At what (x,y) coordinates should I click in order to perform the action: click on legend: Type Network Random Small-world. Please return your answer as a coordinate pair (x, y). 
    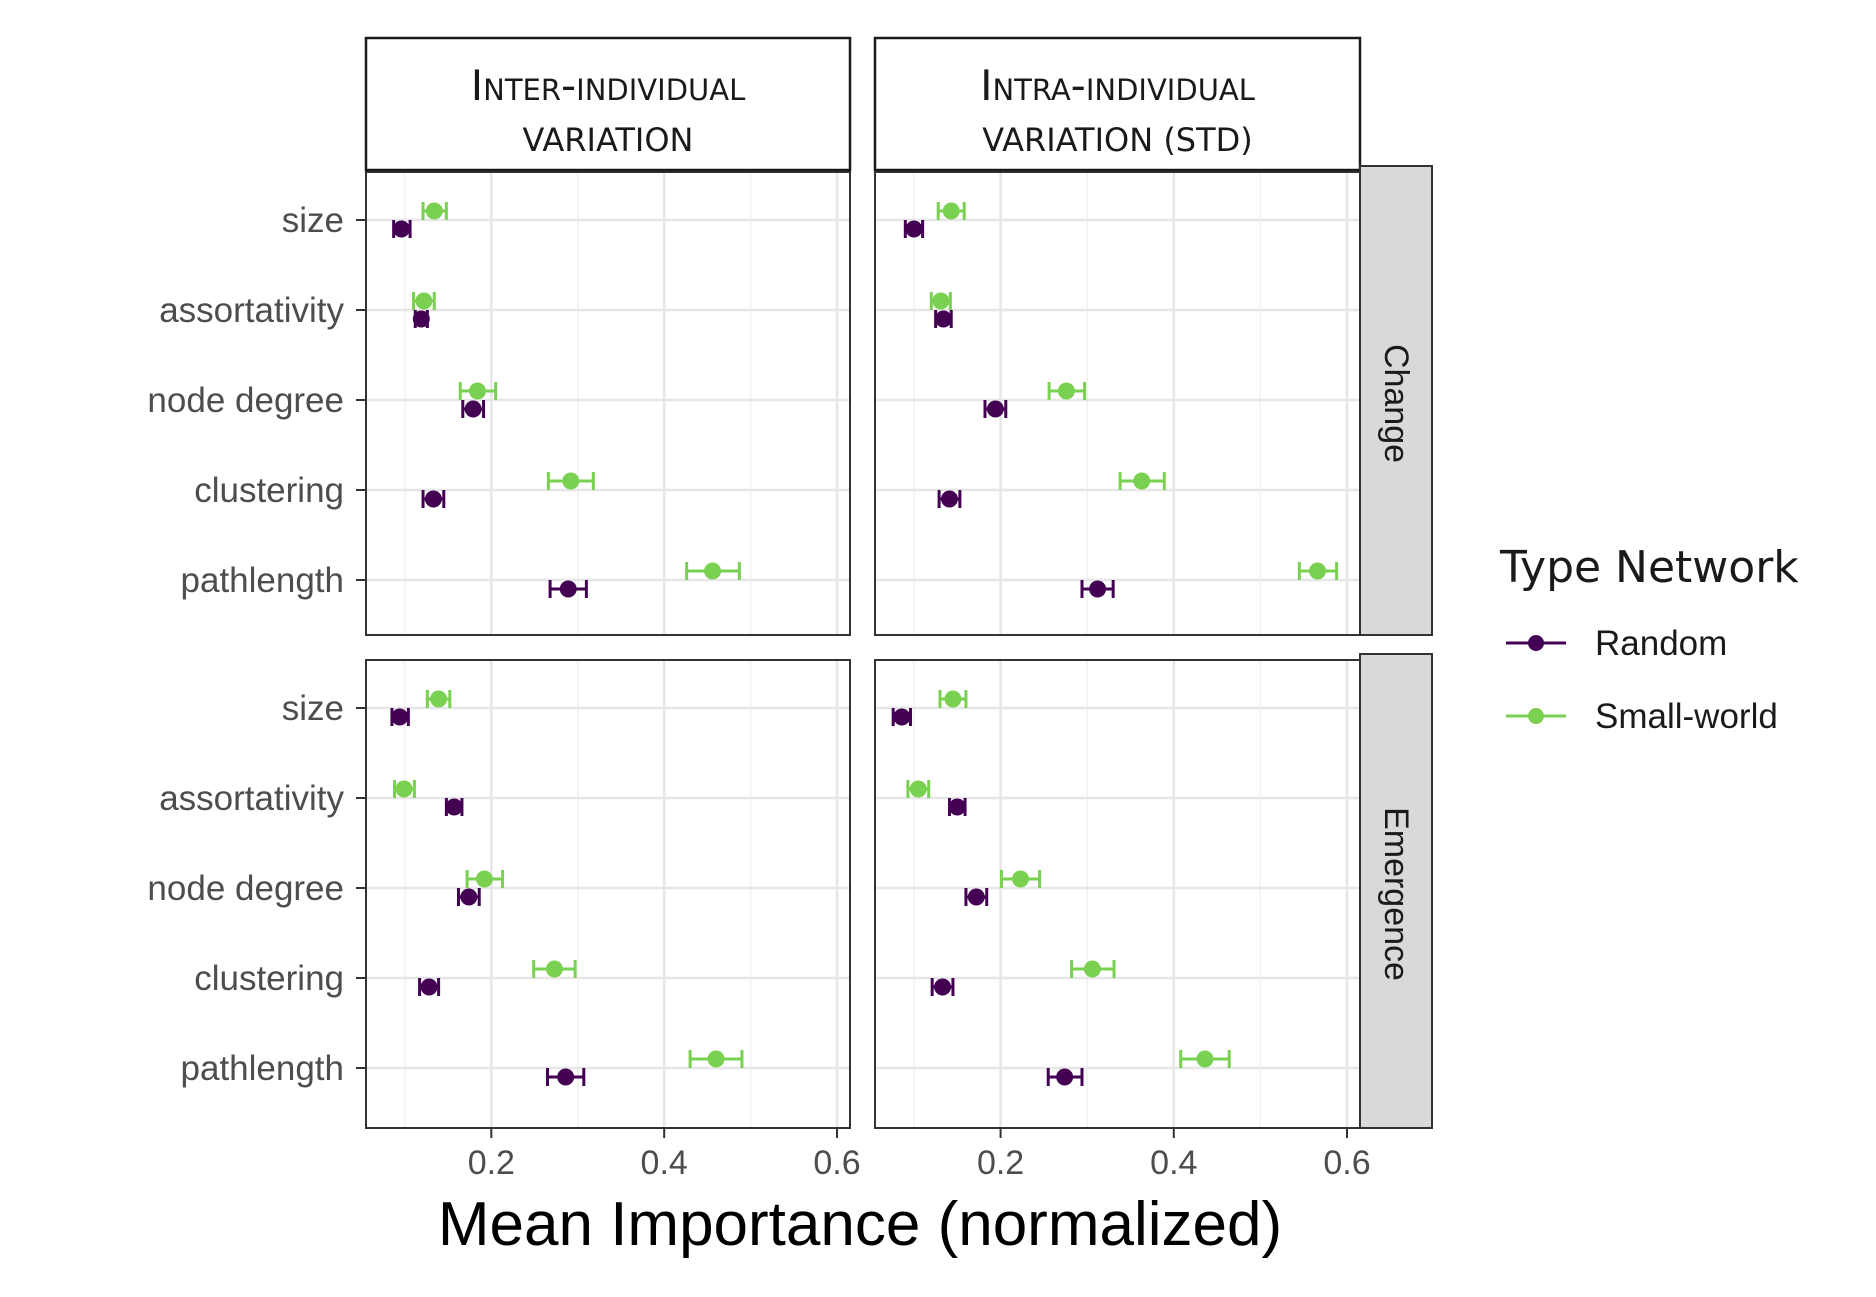
    Looking at the image, I should click on (1649, 639).